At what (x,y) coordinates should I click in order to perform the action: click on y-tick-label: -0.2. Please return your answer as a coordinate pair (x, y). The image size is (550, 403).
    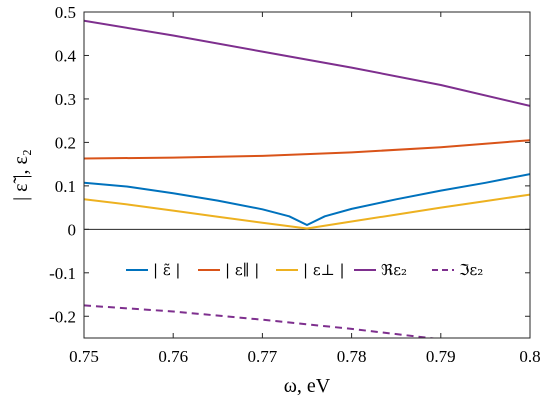
    Looking at the image, I should click on (62, 316).